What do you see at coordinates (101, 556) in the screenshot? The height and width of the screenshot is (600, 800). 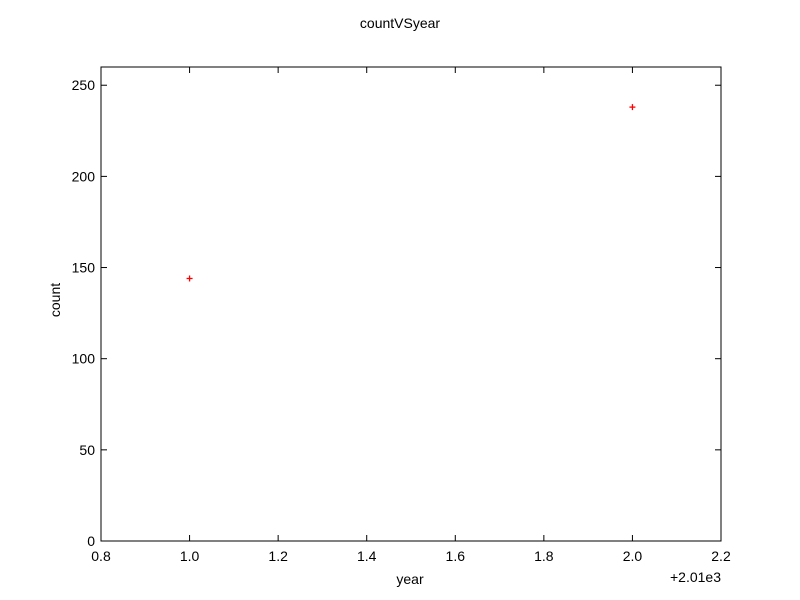 I see `x-tick-label: 0.8` at bounding box center [101, 556].